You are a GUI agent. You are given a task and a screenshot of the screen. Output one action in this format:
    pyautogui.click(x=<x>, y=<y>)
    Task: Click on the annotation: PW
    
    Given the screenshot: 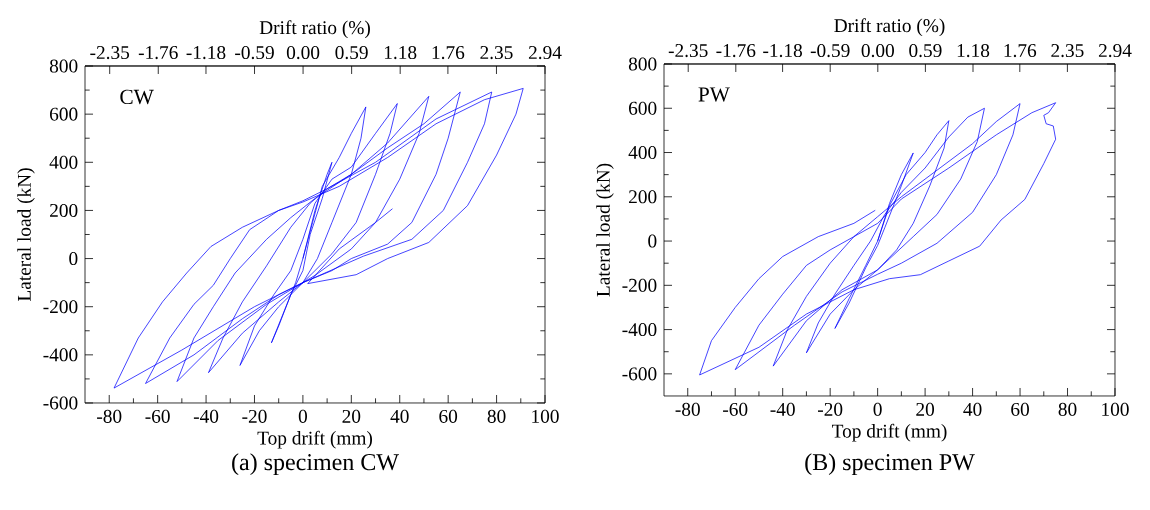 What is the action you would take?
    pyautogui.click(x=714, y=94)
    